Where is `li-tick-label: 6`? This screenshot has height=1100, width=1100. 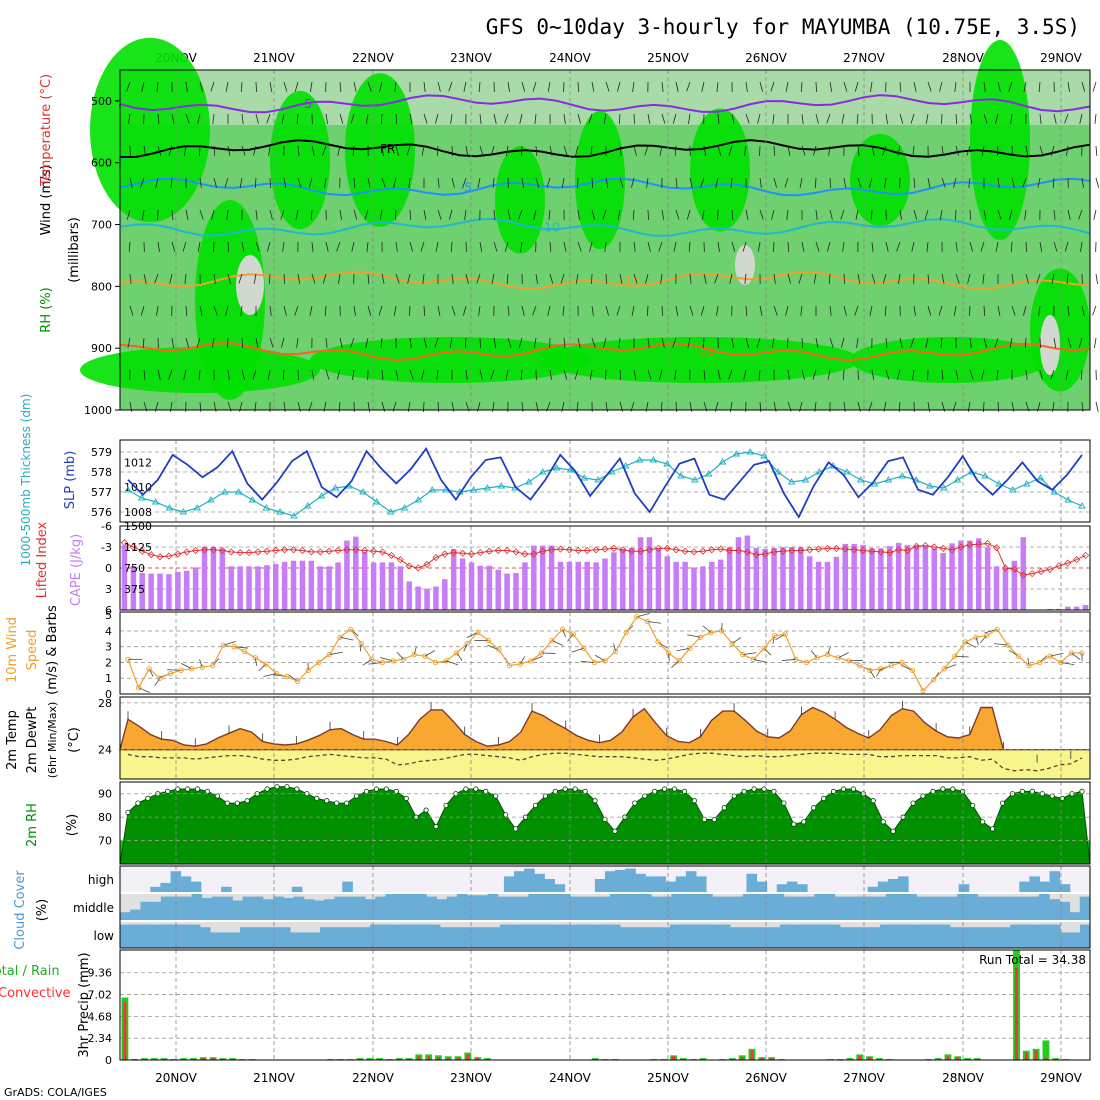
li-tick-label: 6 is located at coordinates (108, 610).